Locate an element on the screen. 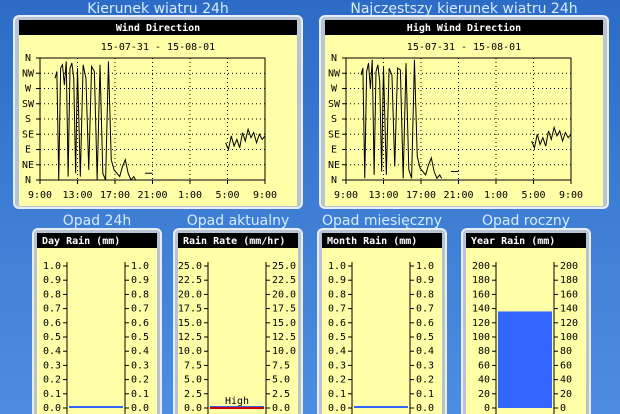 The width and height of the screenshot is (620, 414). panel-title: Opad aktualny is located at coordinates (238, 221).